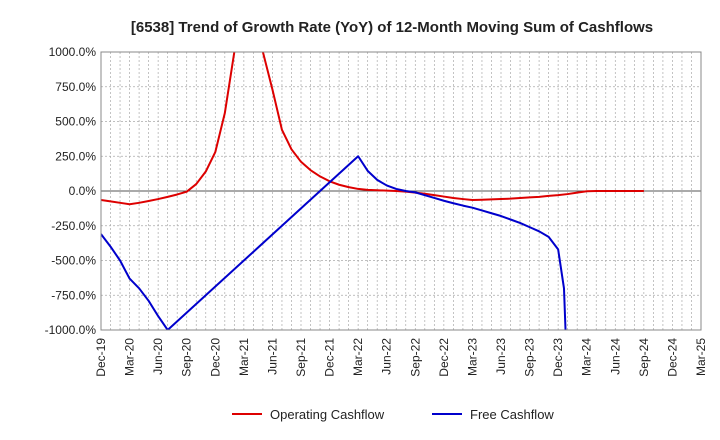  I want to click on legend-label: Free Cashflow, so click(512, 414).